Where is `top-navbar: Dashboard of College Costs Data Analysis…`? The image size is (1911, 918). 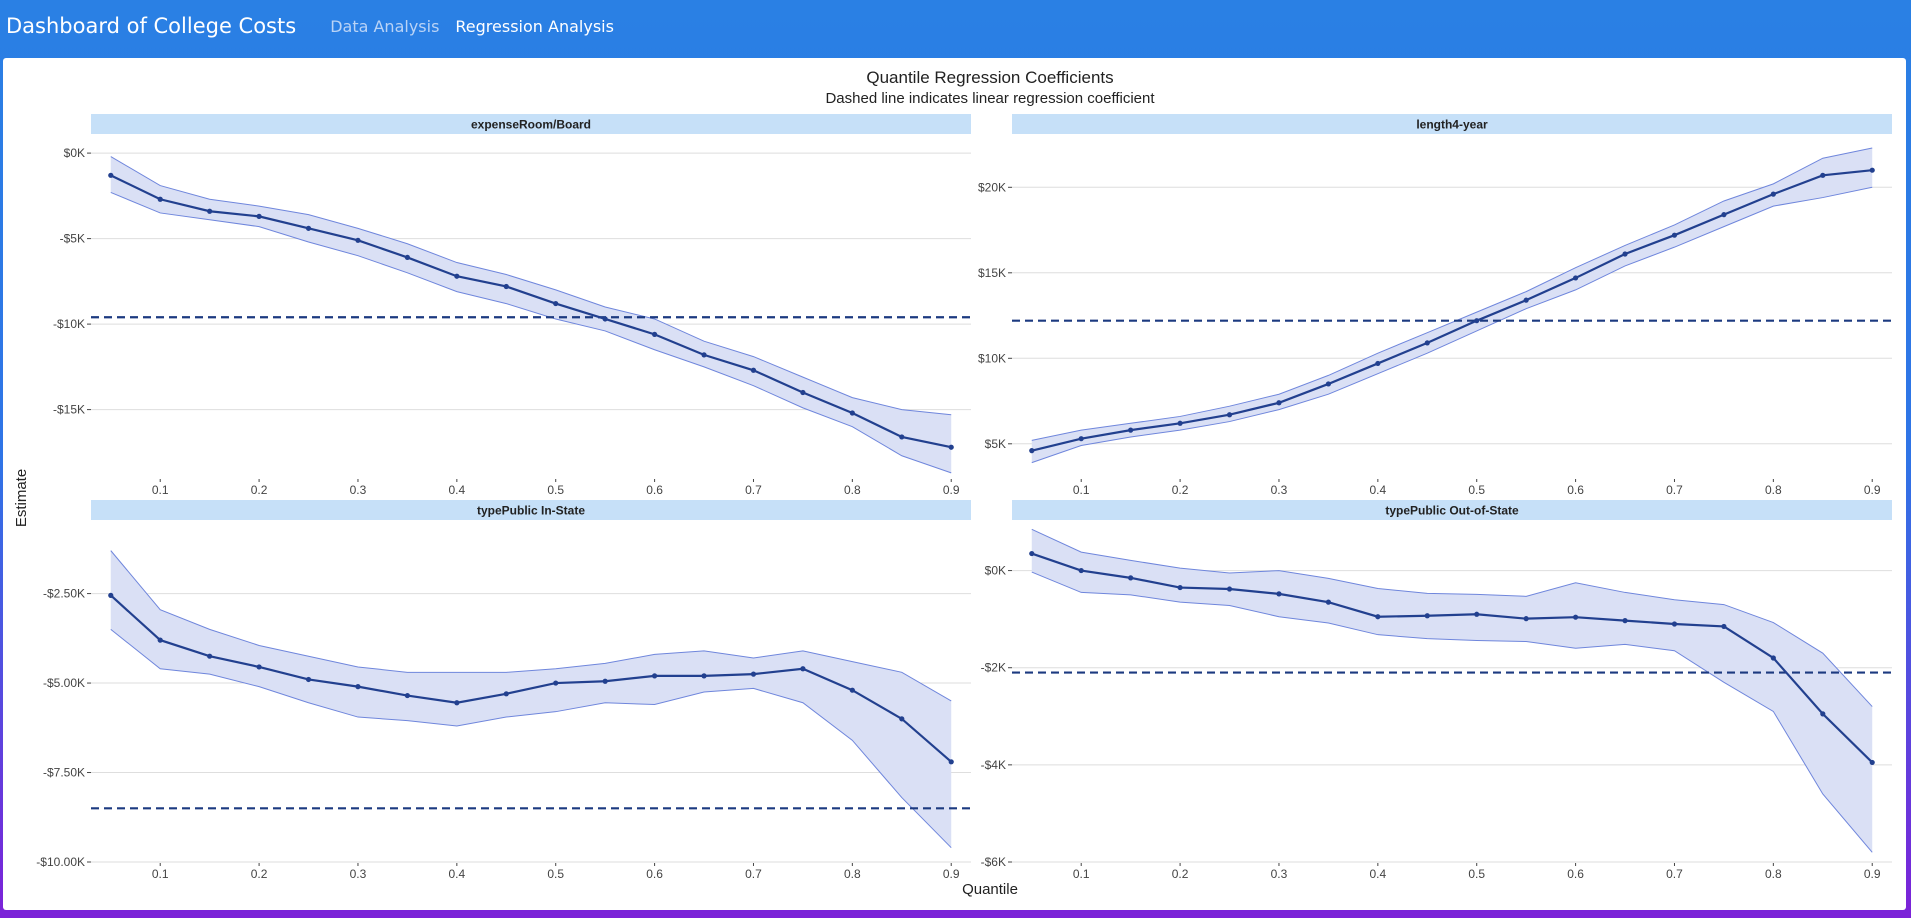 top-navbar: Dashboard of College Costs Data Analysis… is located at coordinates (955, 26).